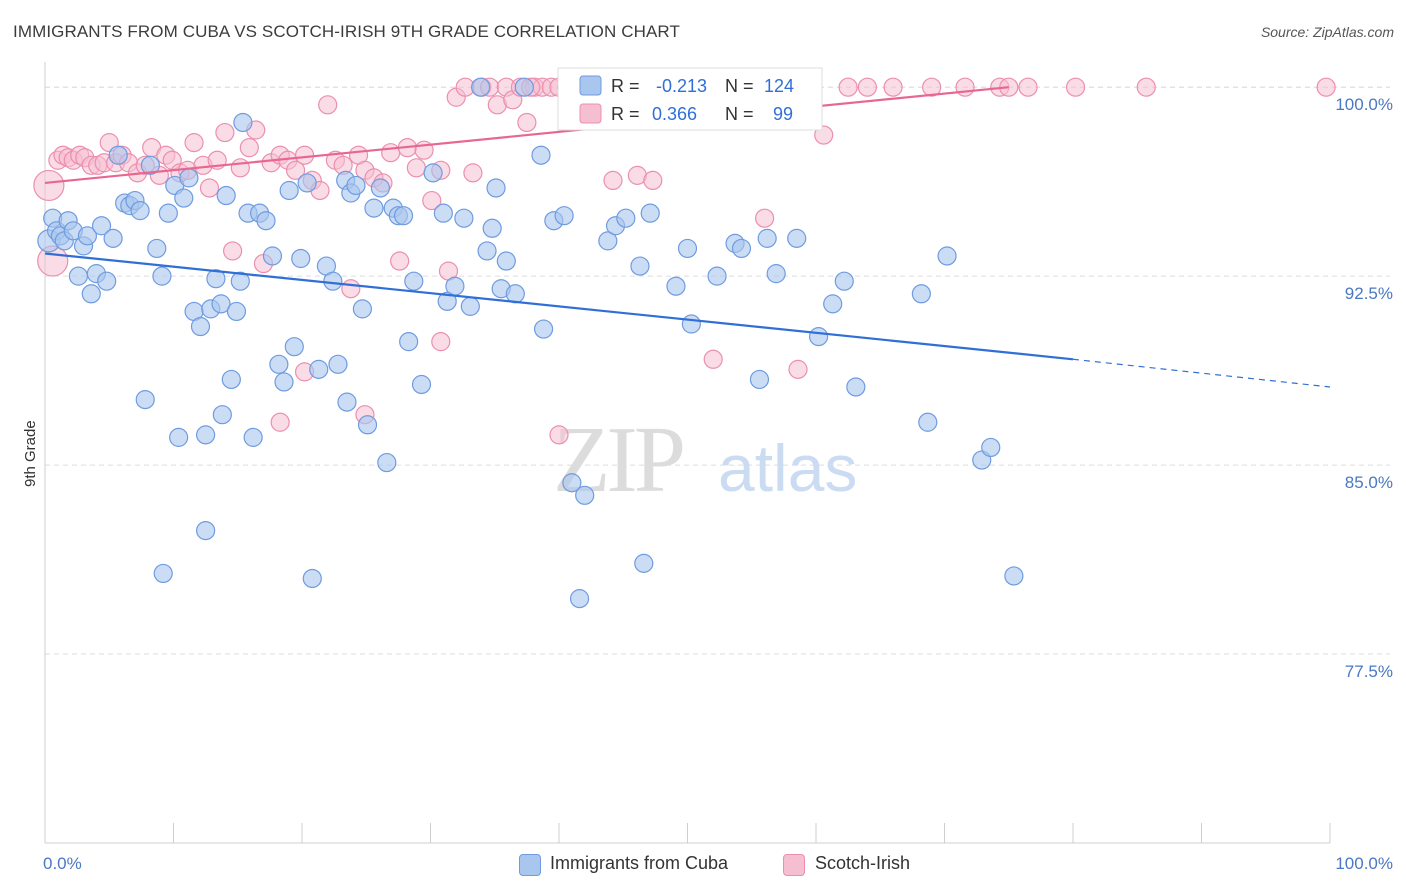 The image size is (1406, 892). Describe the element at coordinates (1369, 293) in the screenshot. I see `y-tick-label: 92.5%` at that location.